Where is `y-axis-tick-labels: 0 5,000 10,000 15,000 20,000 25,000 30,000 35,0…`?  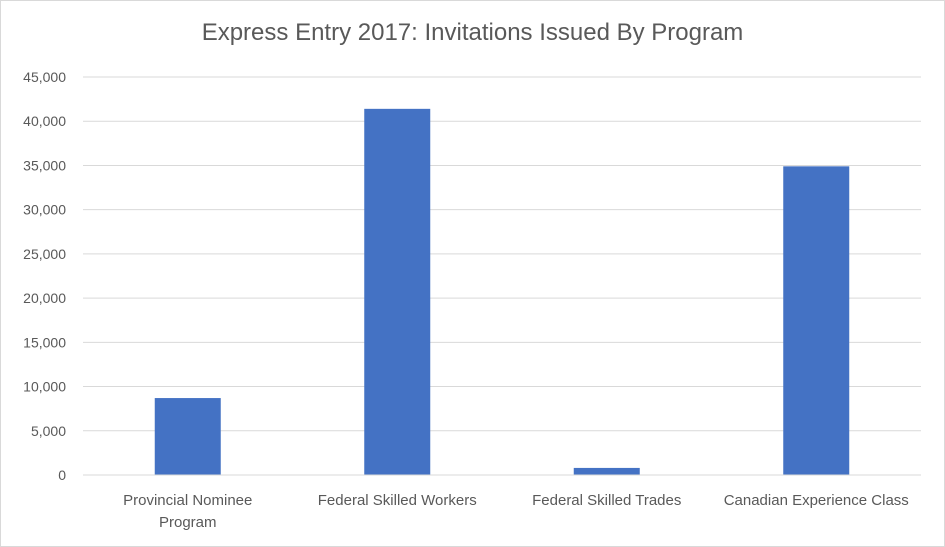 y-axis-tick-labels: 0 5,000 10,000 15,000 20,000 25,000 30,000 35,0… is located at coordinates (44, 276).